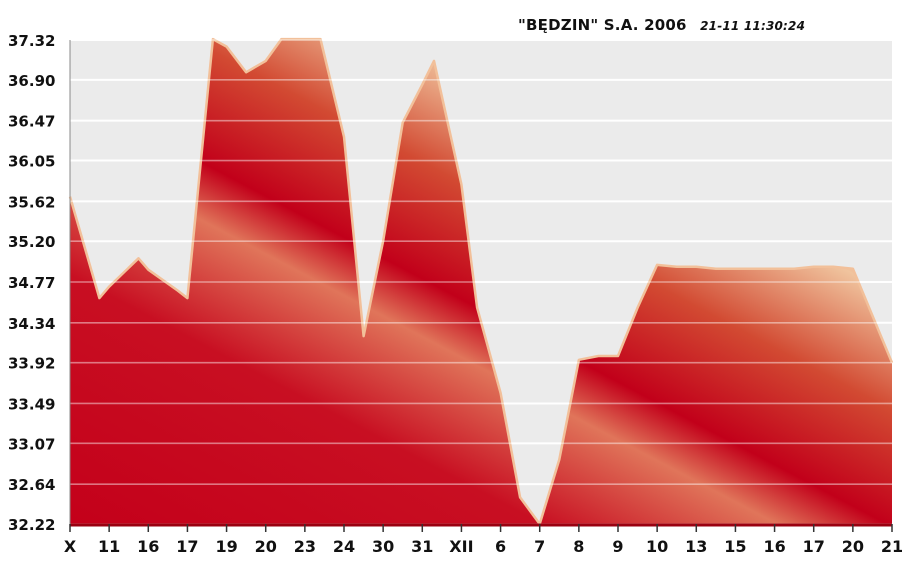 The width and height of the screenshot is (902, 565). Describe the element at coordinates (422, 546) in the screenshot. I see `x-tick-label: 31` at that location.